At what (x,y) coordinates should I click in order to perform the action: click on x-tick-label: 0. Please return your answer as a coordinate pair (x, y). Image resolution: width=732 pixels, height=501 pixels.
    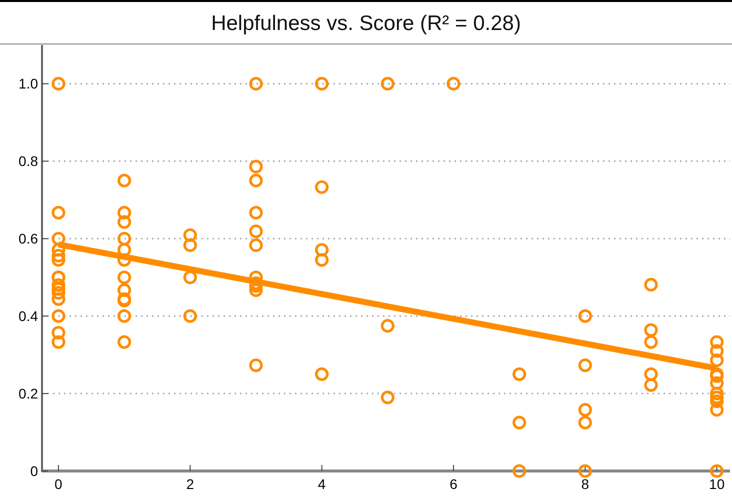
    Looking at the image, I should click on (58, 484).